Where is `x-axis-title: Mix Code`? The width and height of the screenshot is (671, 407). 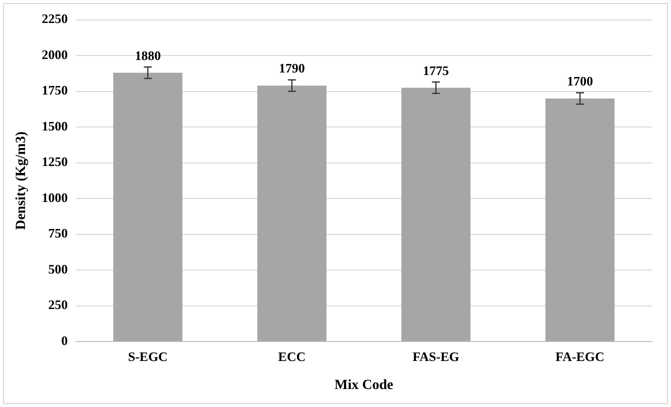 x-axis-title: Mix Code is located at coordinates (364, 386).